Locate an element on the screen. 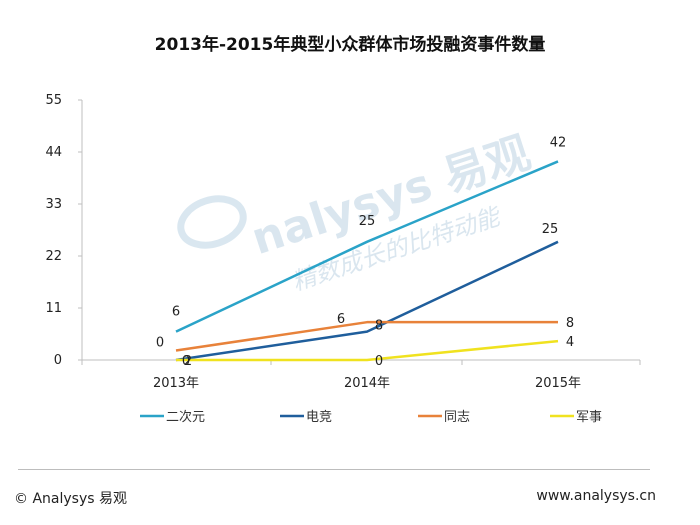 Image resolution: width=700 pixels, height=525 pixels. data-label: 2 is located at coordinates (188, 361).